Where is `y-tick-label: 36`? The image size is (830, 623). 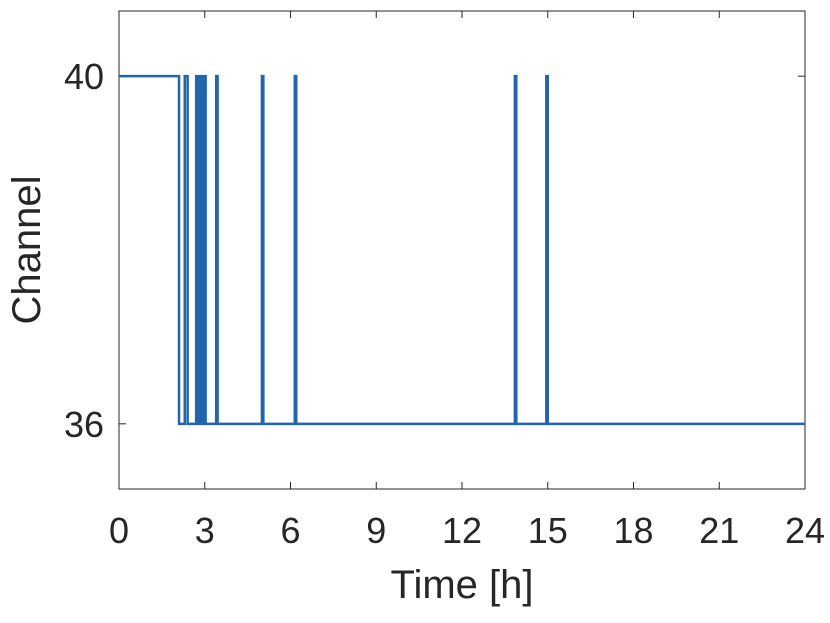
y-tick-label: 36 is located at coordinates (84, 424).